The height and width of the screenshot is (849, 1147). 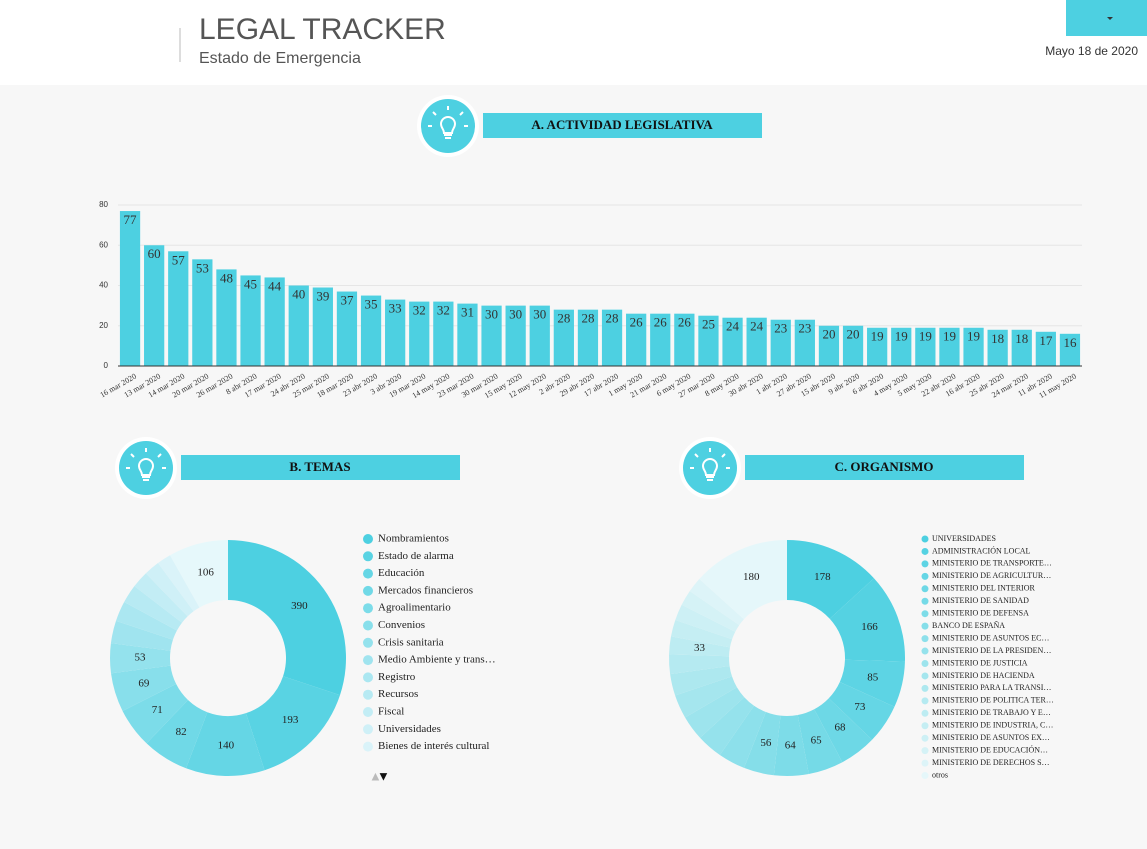 What do you see at coordinates (981, 550) in the screenshot?
I see `legend-label: ADMINISTRACIÓN LOCAL` at bounding box center [981, 550].